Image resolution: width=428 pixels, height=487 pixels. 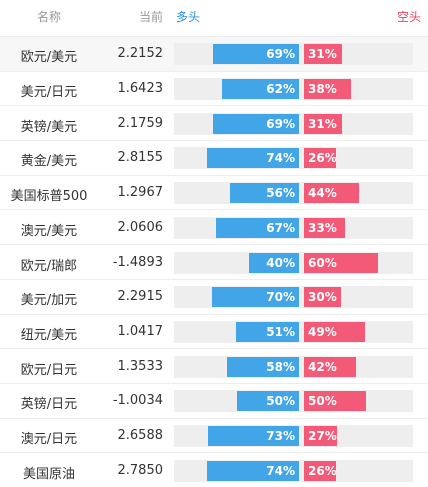 I want to click on short-label: 50%, so click(x=322, y=401).